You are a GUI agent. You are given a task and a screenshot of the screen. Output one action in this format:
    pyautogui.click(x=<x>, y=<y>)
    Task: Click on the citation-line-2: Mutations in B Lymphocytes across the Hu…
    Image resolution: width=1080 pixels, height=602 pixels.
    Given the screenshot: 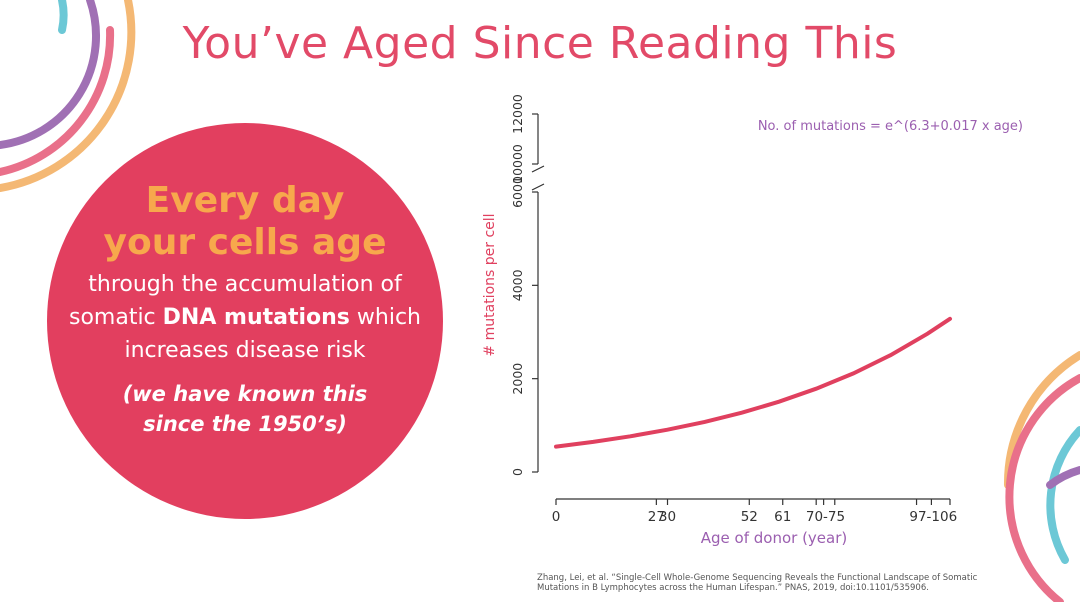 What is the action you would take?
    pyautogui.click(x=733, y=588)
    